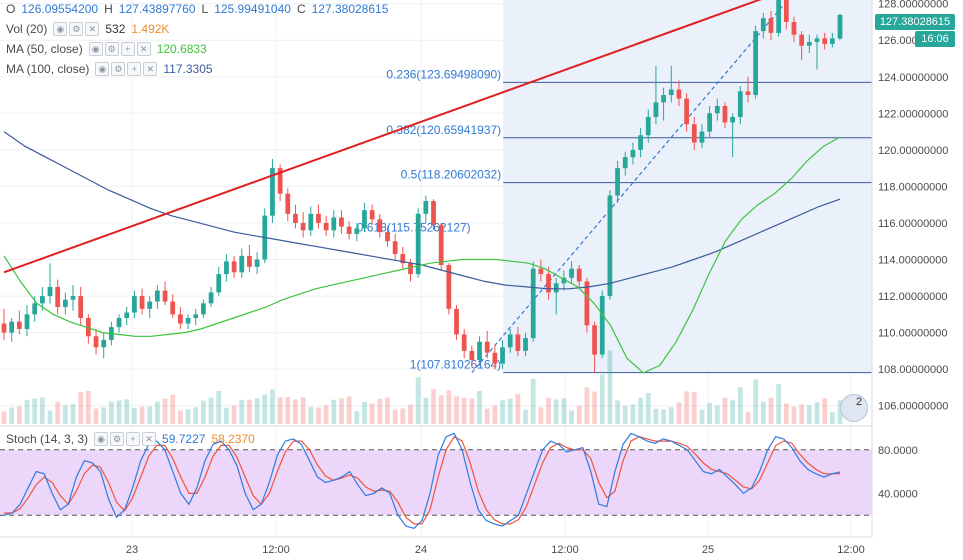 The image size is (963, 560). I want to click on price-tick-label: 118.00000000, so click(913, 187).